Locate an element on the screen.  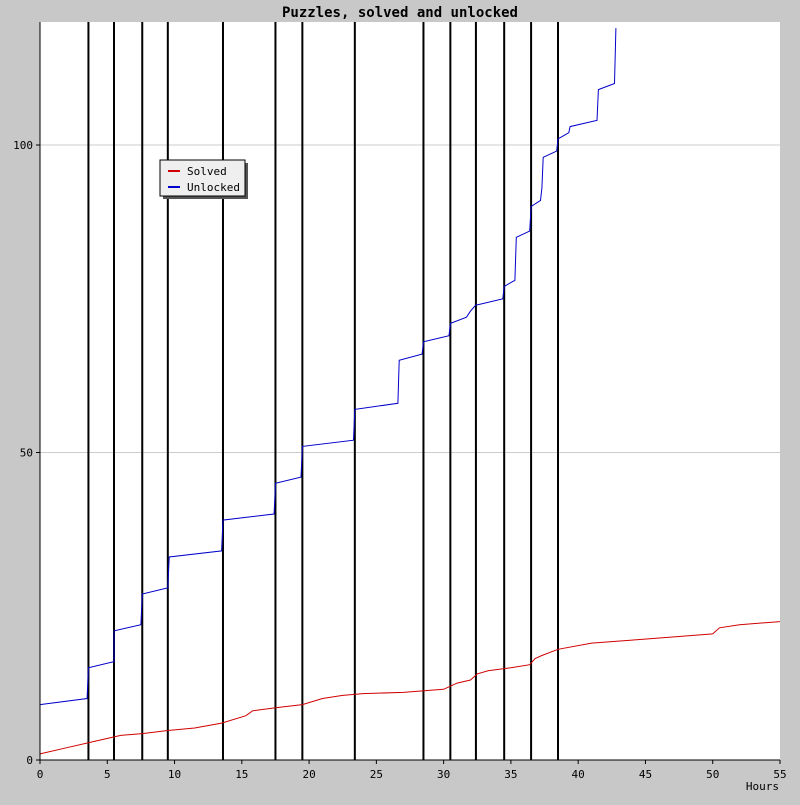
x-tick-label-50: 50 is located at coordinates (712, 774).